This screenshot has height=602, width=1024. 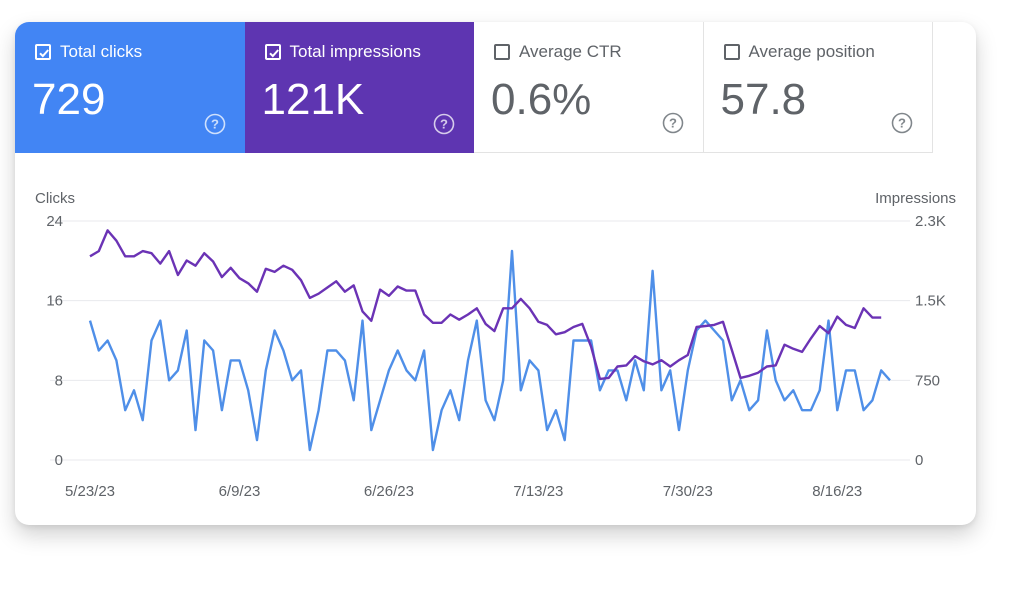 What do you see at coordinates (240, 491) in the screenshot?
I see `x-tick-label: 6/9/23` at bounding box center [240, 491].